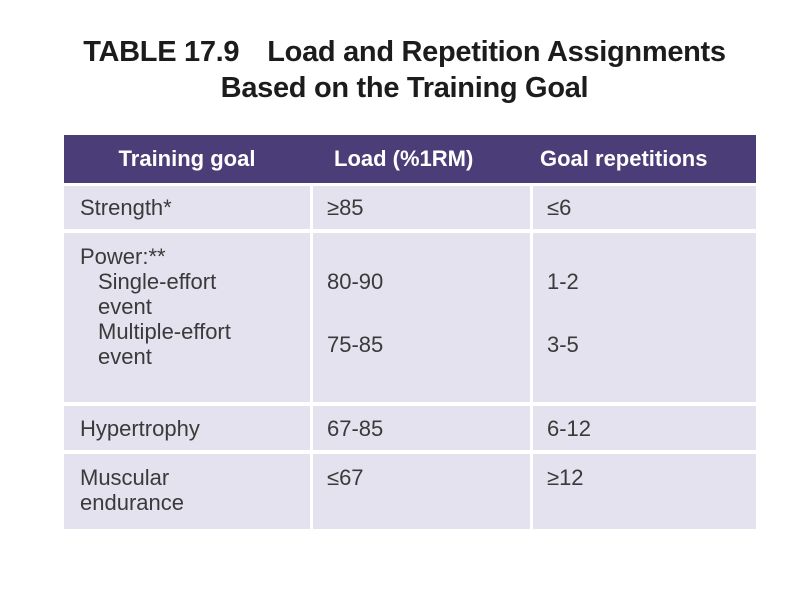  What do you see at coordinates (187, 491) in the screenshot?
I see `cell-goal: Muscular endurance` at bounding box center [187, 491].